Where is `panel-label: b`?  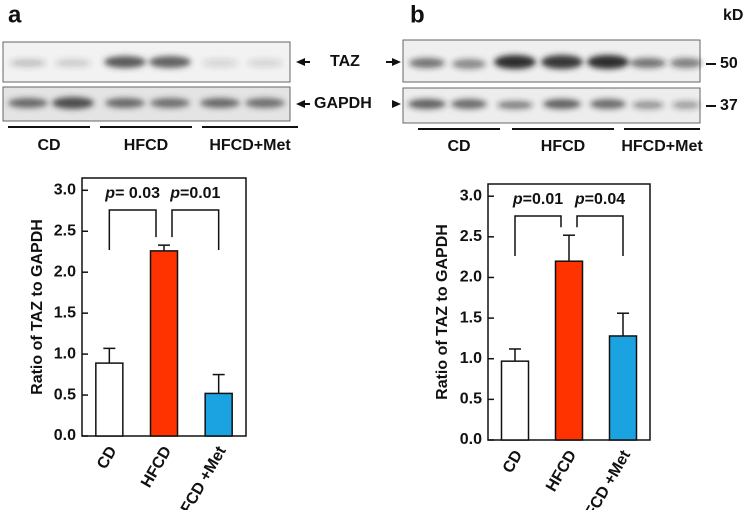 panel-label: b is located at coordinates (417, 14).